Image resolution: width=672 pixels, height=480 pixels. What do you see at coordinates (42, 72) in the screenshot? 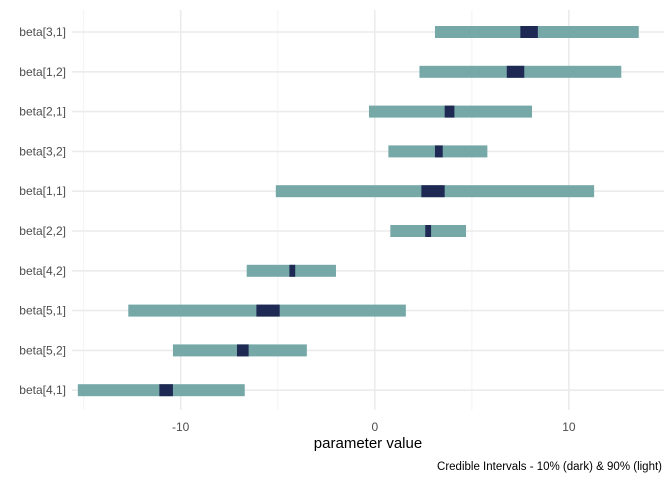
I see `y-tick-label: beta[1,2]` at bounding box center [42, 72].